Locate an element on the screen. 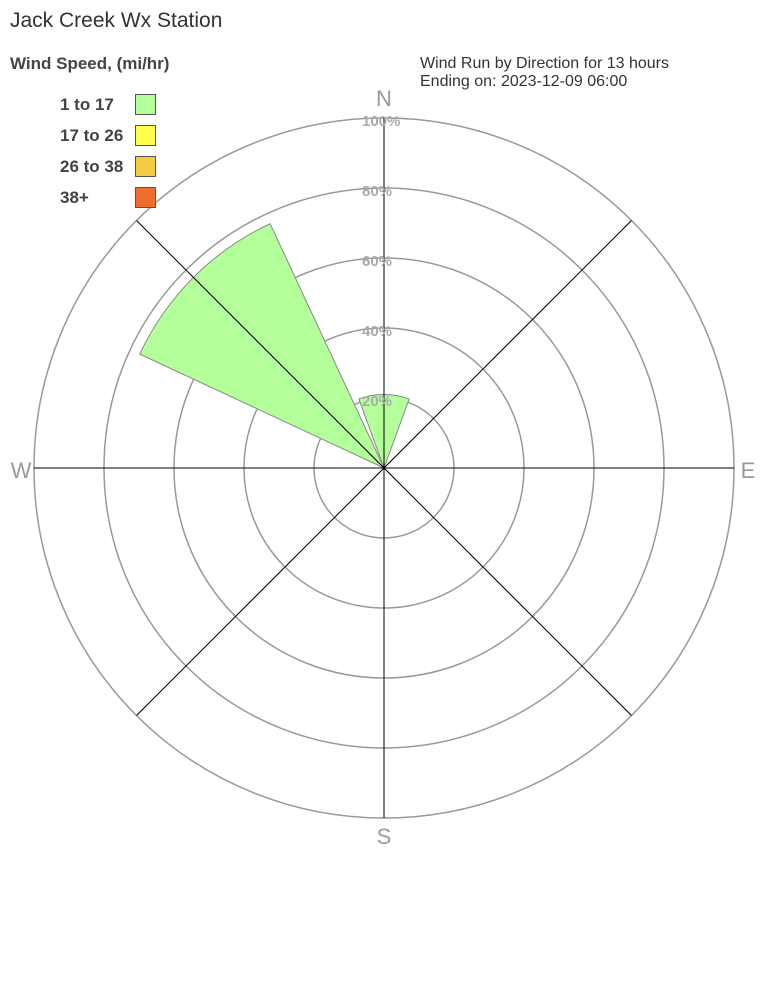 Image resolution: width=768 pixels, height=1008 pixels. legend-item: 1 to 17 is located at coordinates (108, 104).